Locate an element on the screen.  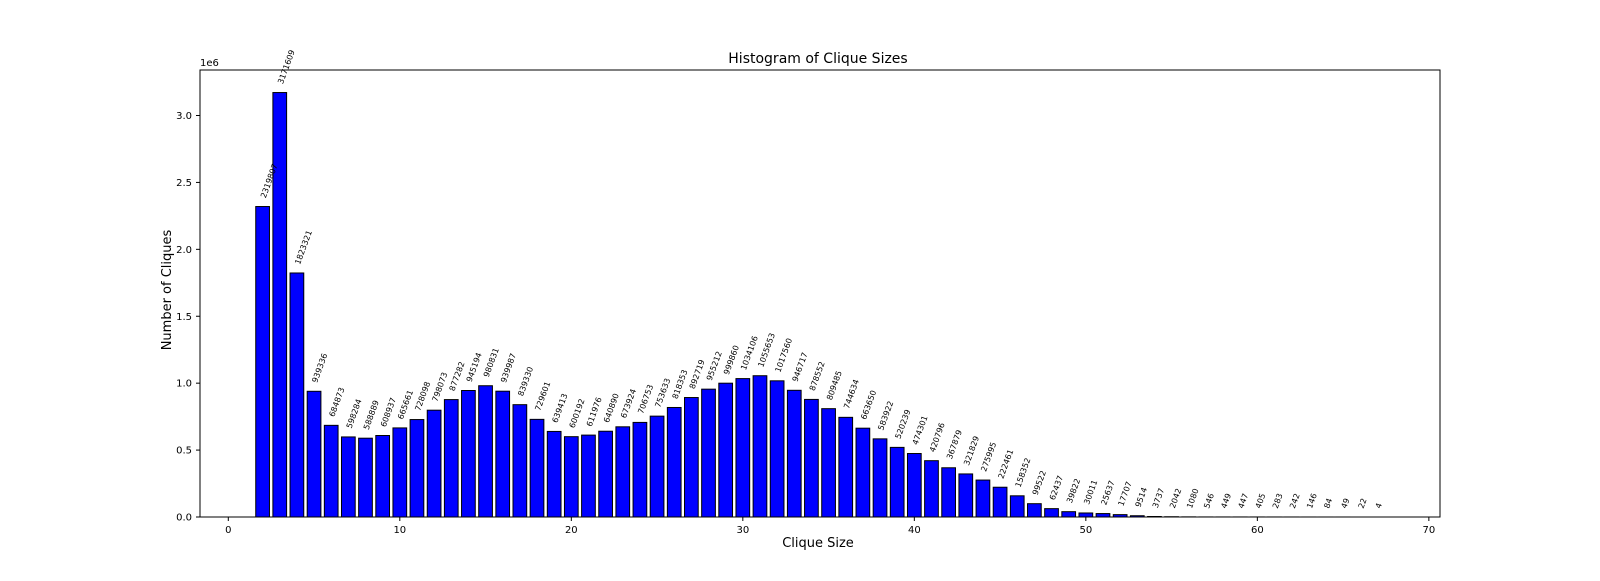
y-tick-label: 0.0 is located at coordinates (184, 518).